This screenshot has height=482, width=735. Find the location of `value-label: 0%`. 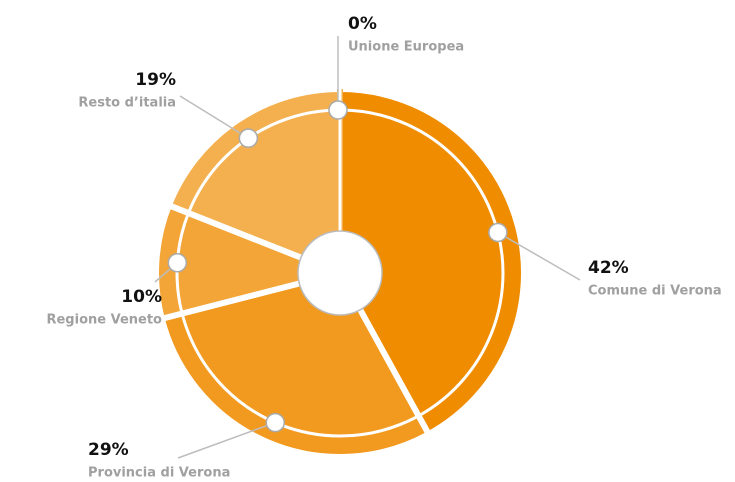

value-label: 0% is located at coordinates (362, 24).